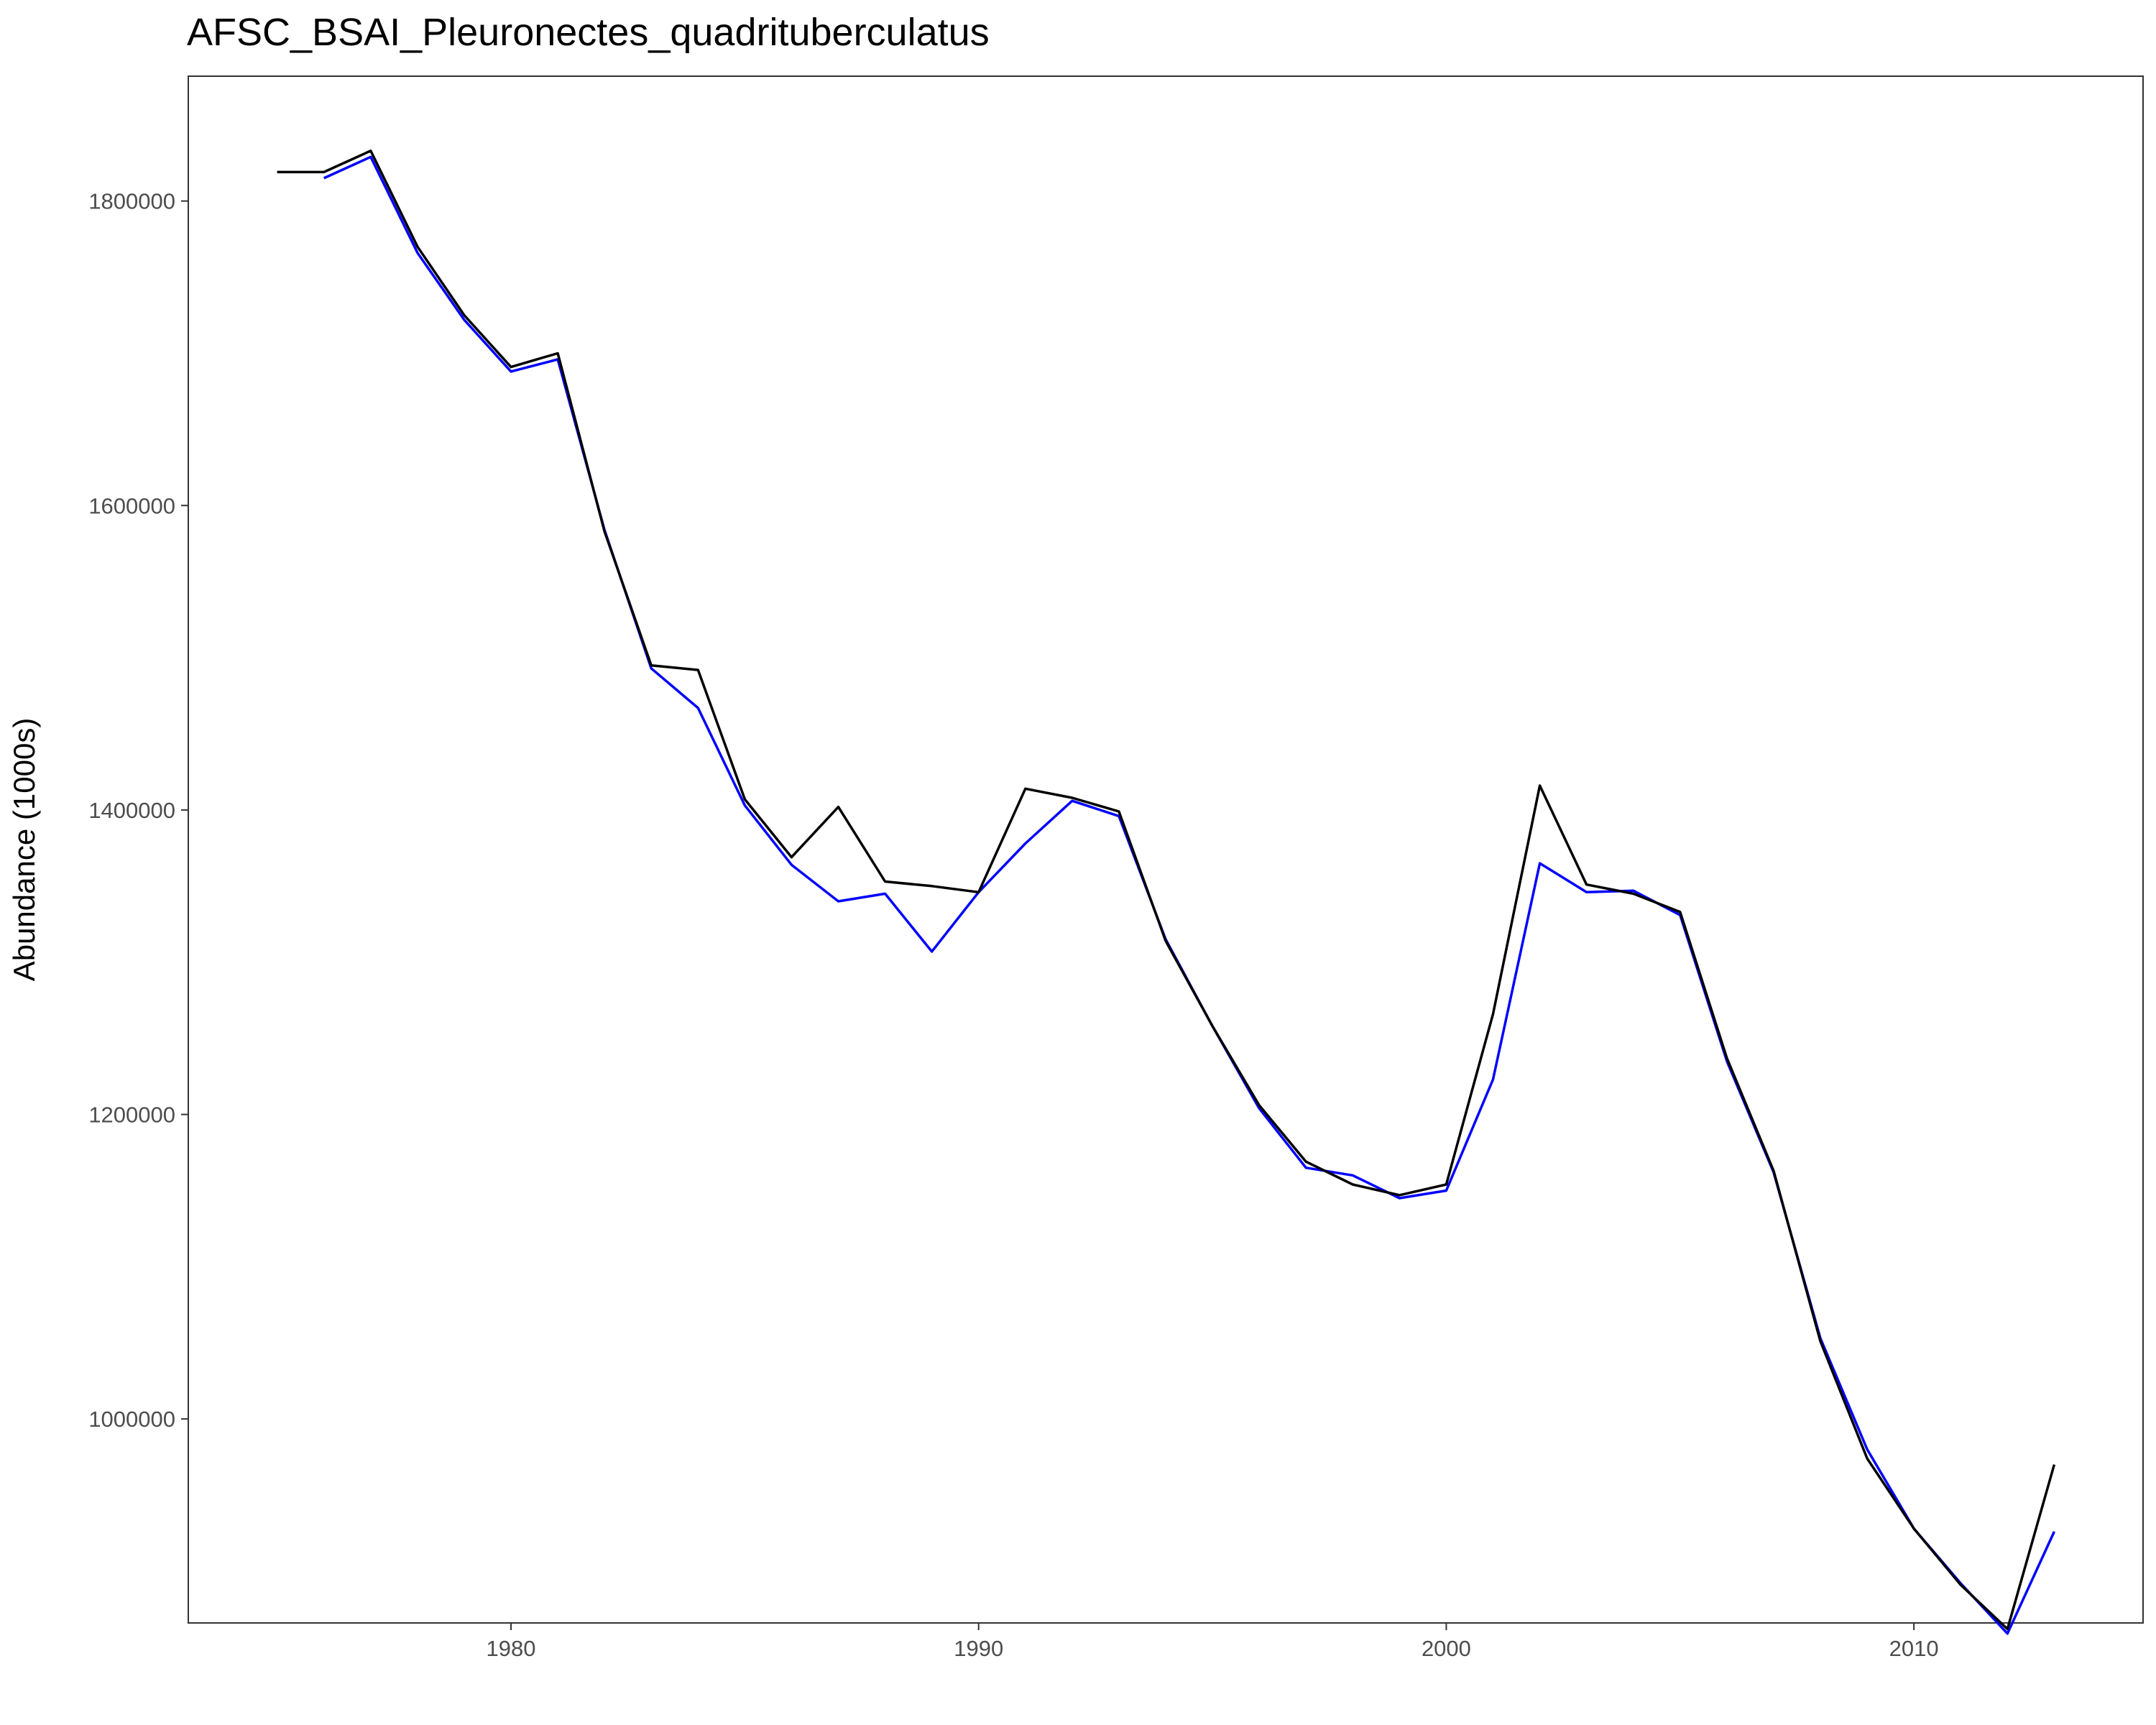 Image resolution: width=2156 pixels, height=1725 pixels. What do you see at coordinates (512, 1648) in the screenshot?
I see `x-tick-label: 1980` at bounding box center [512, 1648].